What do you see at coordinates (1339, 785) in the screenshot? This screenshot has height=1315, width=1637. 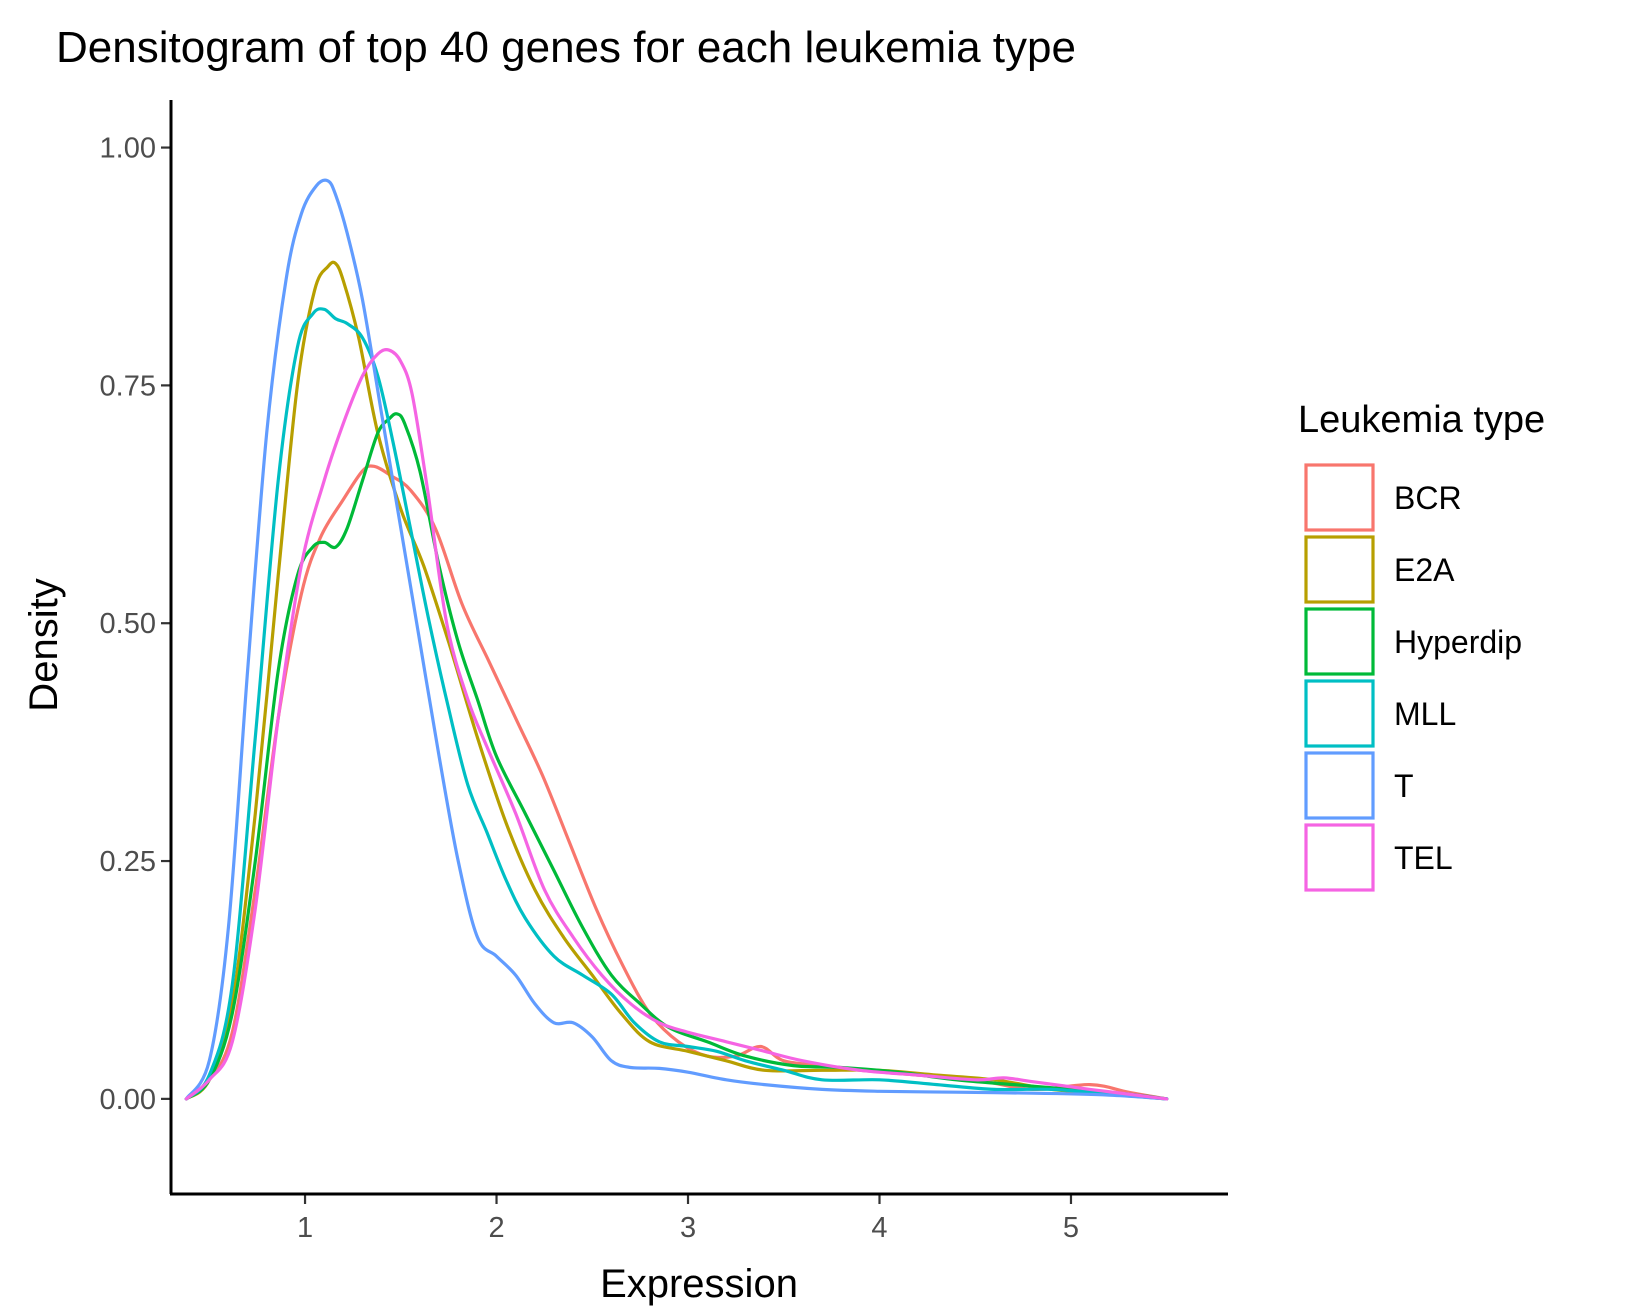 I see `legend-key-t` at bounding box center [1339, 785].